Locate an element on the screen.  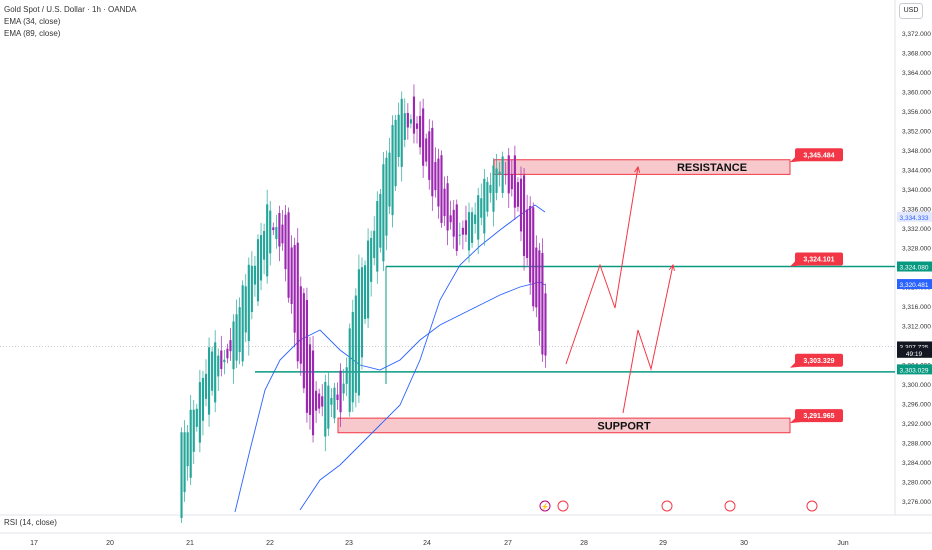
price-tick-label: 3,368.000 is located at coordinates (916, 54).